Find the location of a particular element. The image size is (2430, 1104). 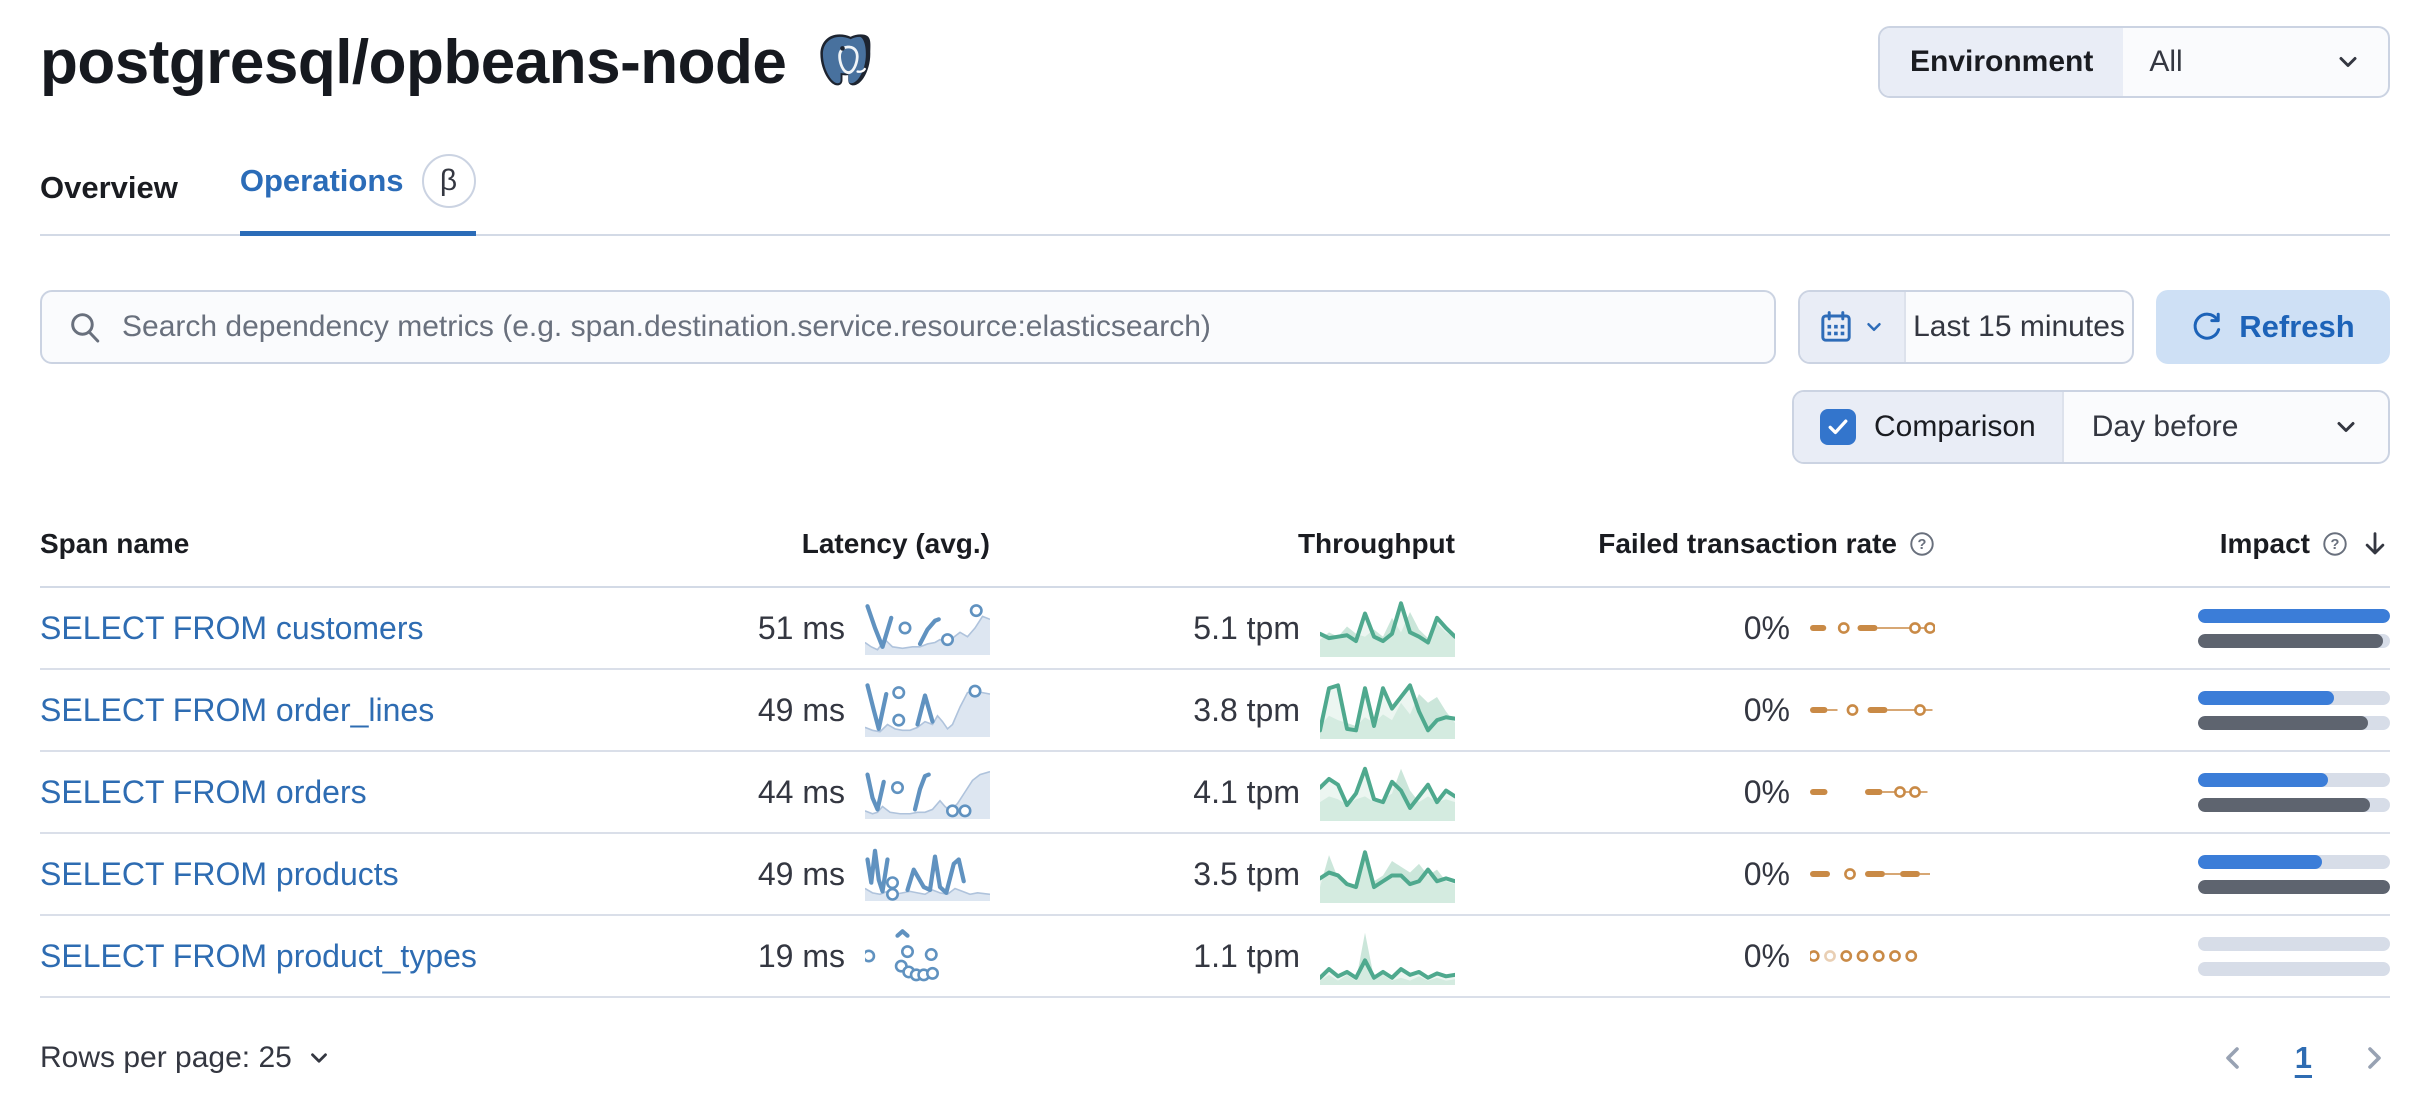

refresh-label: Refresh is located at coordinates (2297, 326).